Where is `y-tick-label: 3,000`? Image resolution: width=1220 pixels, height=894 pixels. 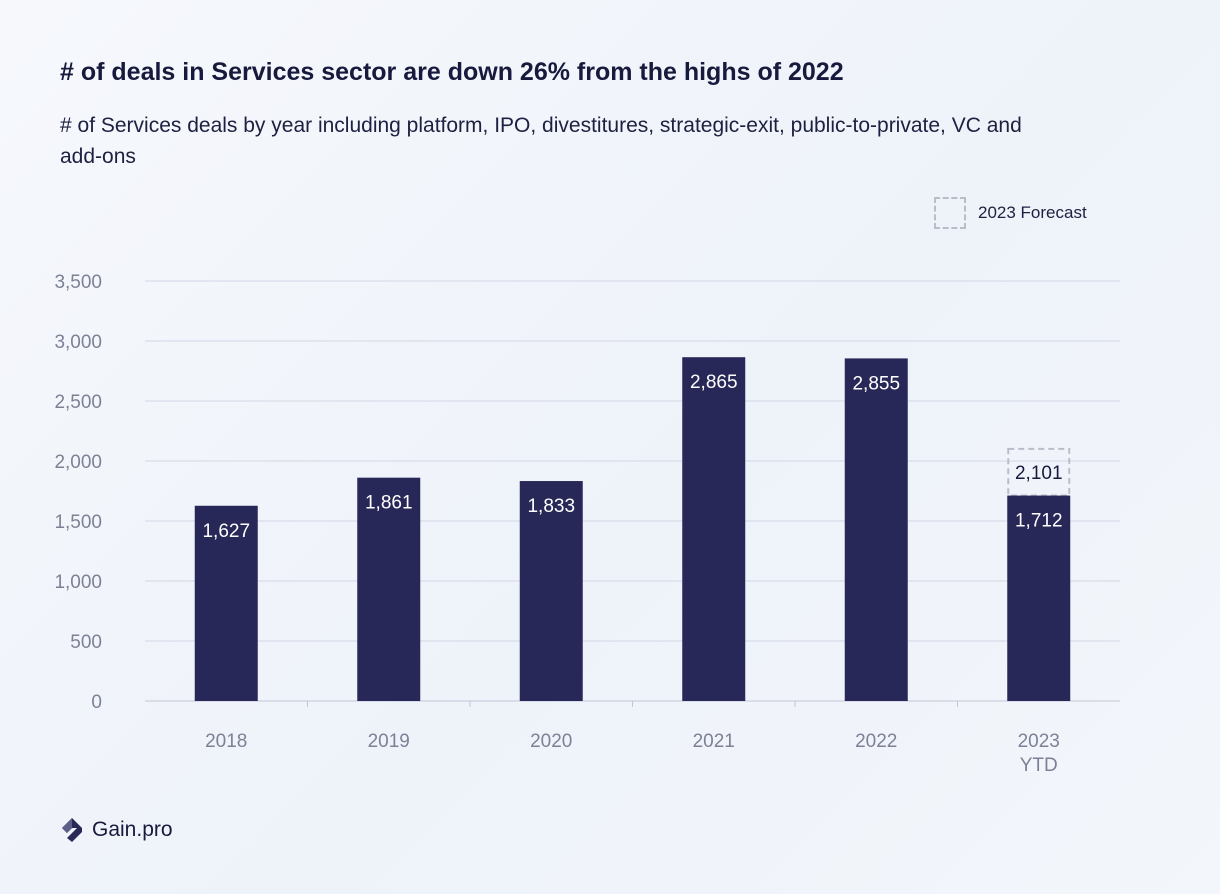
y-tick-label: 3,000 is located at coordinates (78, 342).